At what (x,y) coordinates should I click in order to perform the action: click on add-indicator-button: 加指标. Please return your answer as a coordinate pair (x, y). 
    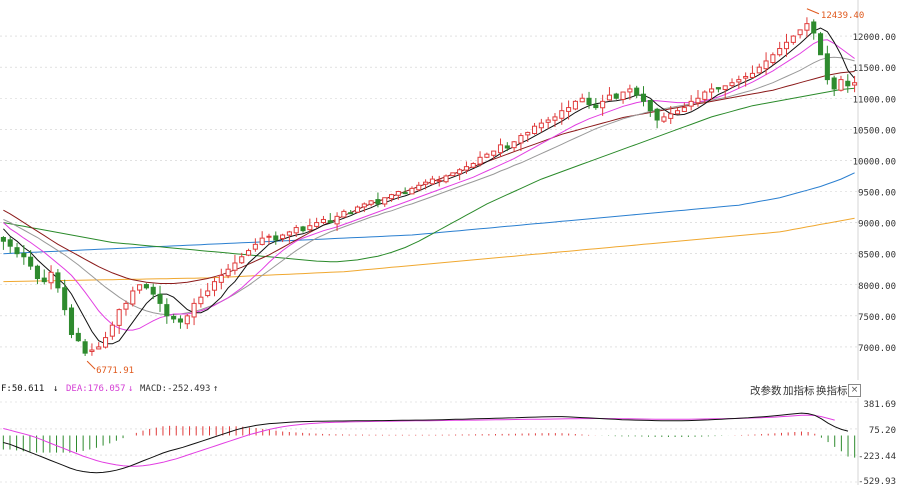
    Looking at the image, I should click on (799, 391).